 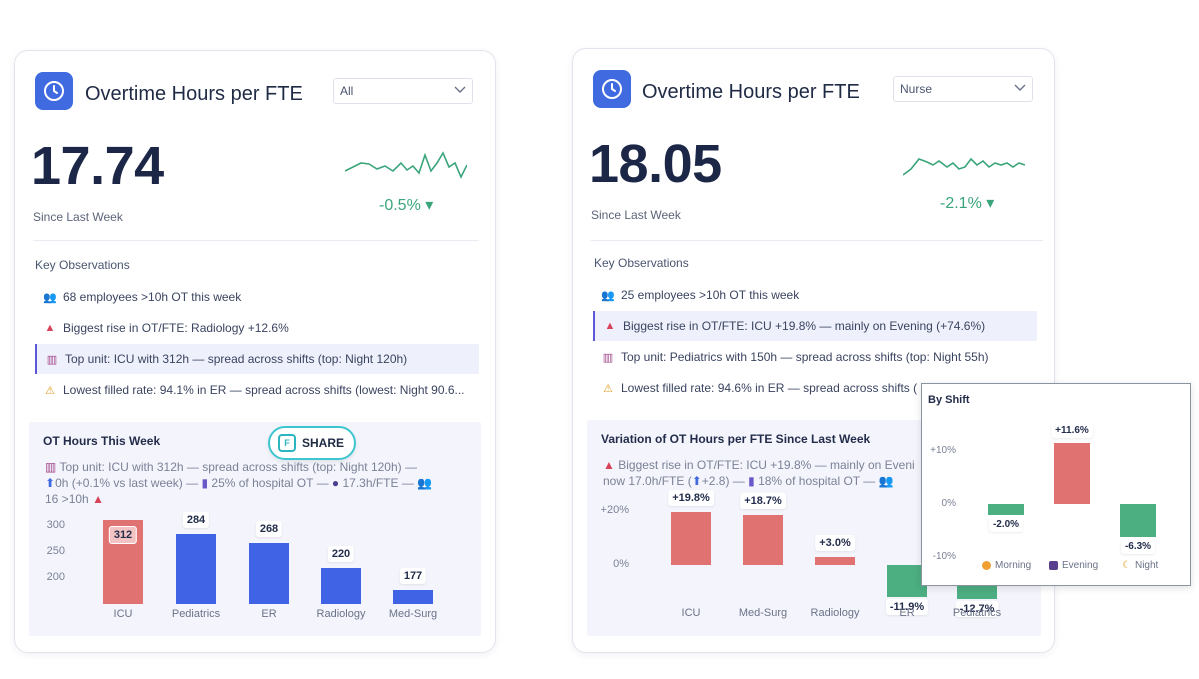 I want to click on warning-icon: ⚠, so click(x=608, y=388).